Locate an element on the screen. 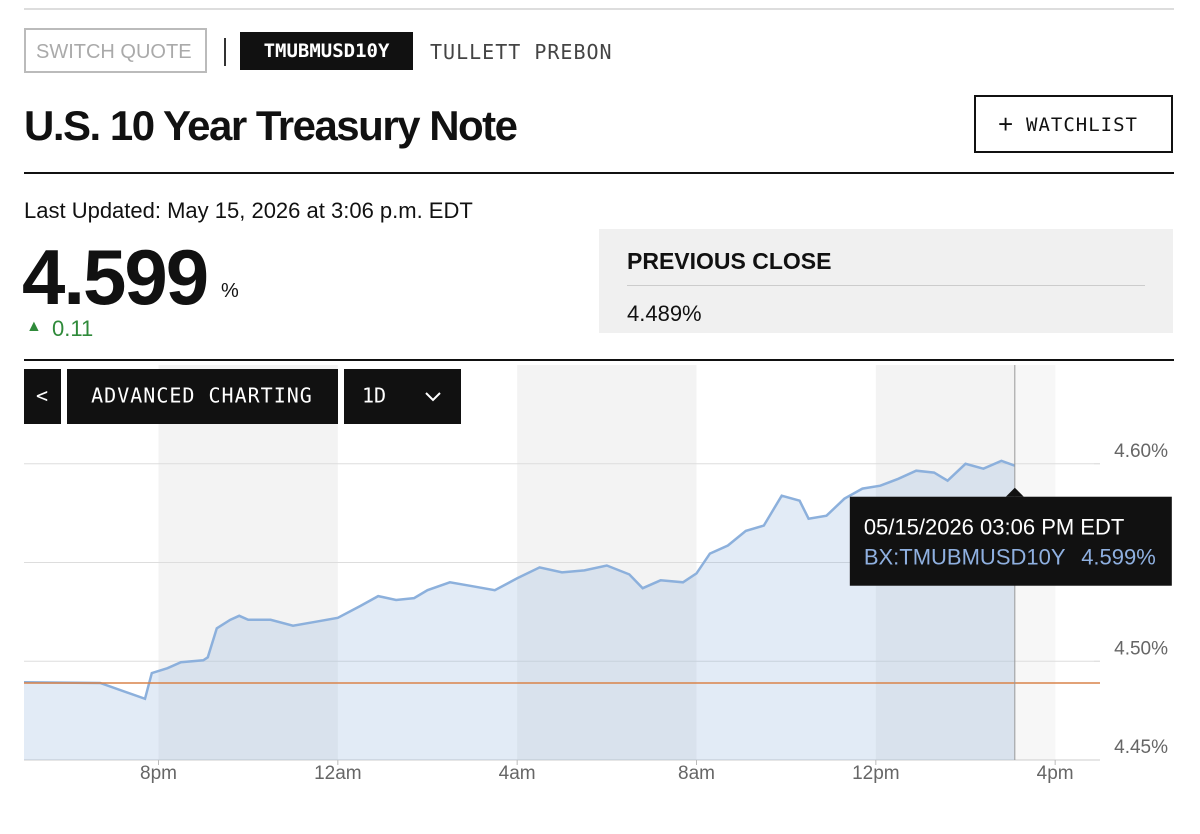 The image size is (1200, 834). source: TULLETT PREBON is located at coordinates (521, 52).